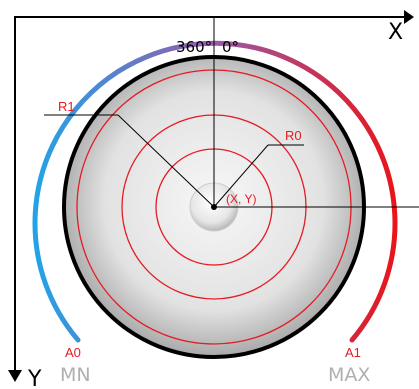 This screenshot has height=389, width=419. What do you see at coordinates (194, 47) in the screenshot?
I see `angle-start-label: 360°` at bounding box center [194, 47].